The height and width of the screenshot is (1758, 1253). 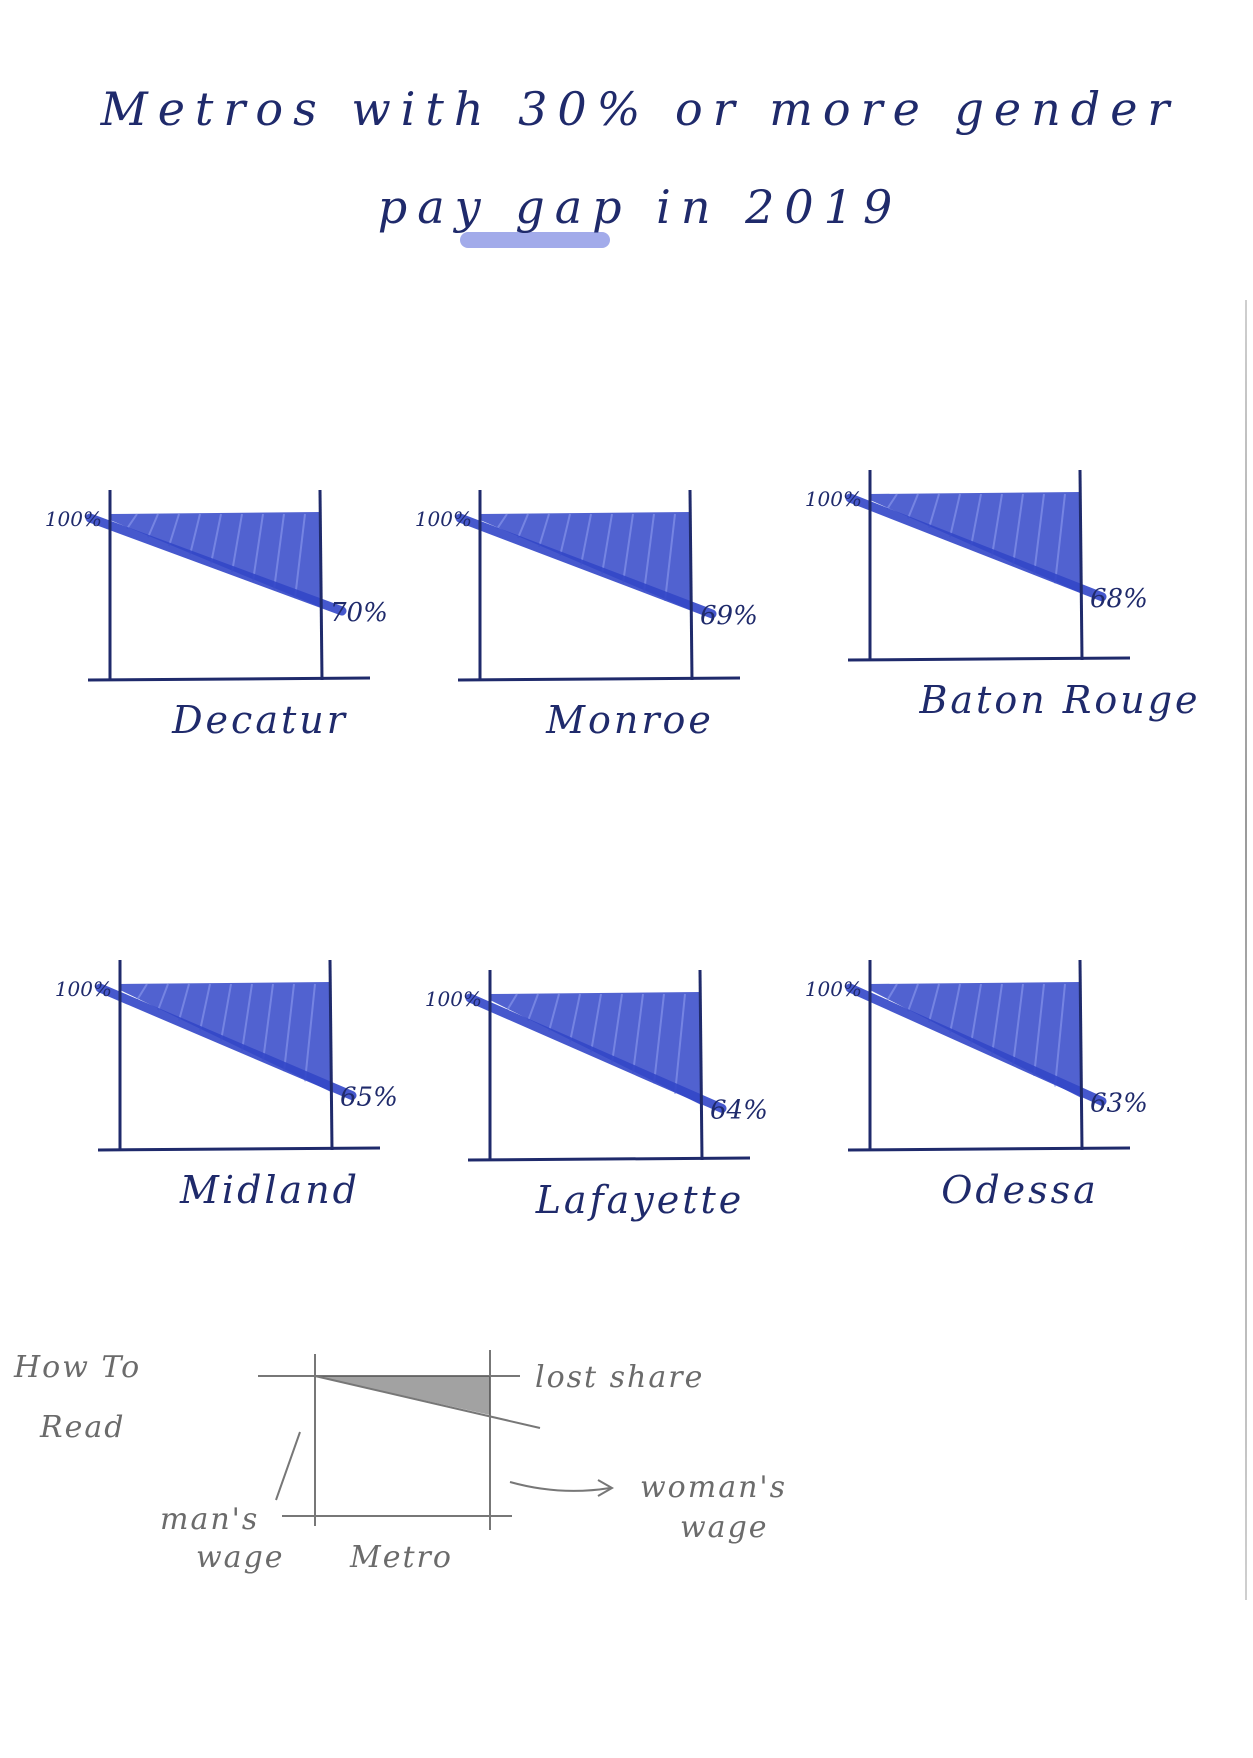 I want to click on guide-arrow-head, so click(x=606, y=1488).